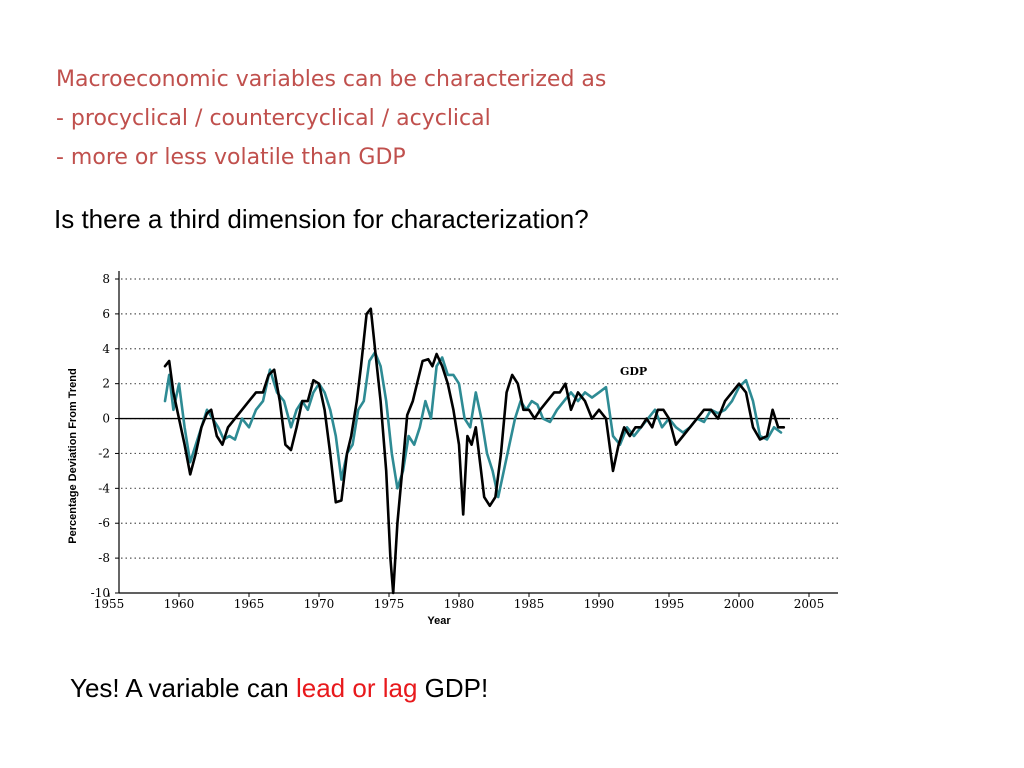 Image resolution: width=1024 pixels, height=768 pixels. What do you see at coordinates (669, 604) in the screenshot?
I see `x-tick-label-8: 1995` at bounding box center [669, 604].